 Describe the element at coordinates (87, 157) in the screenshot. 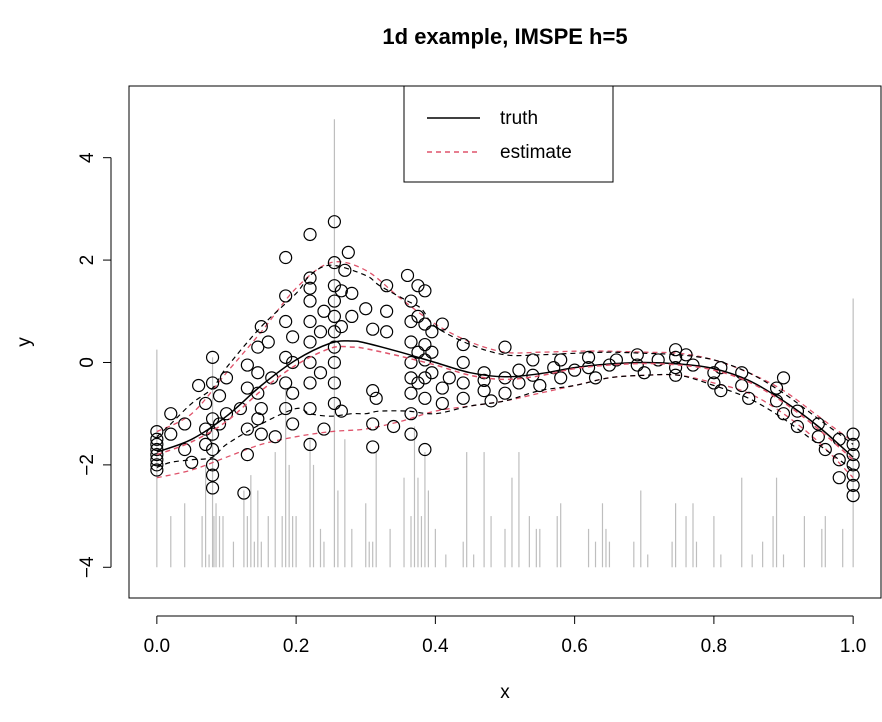

I see `y-tick-label: 4` at that location.